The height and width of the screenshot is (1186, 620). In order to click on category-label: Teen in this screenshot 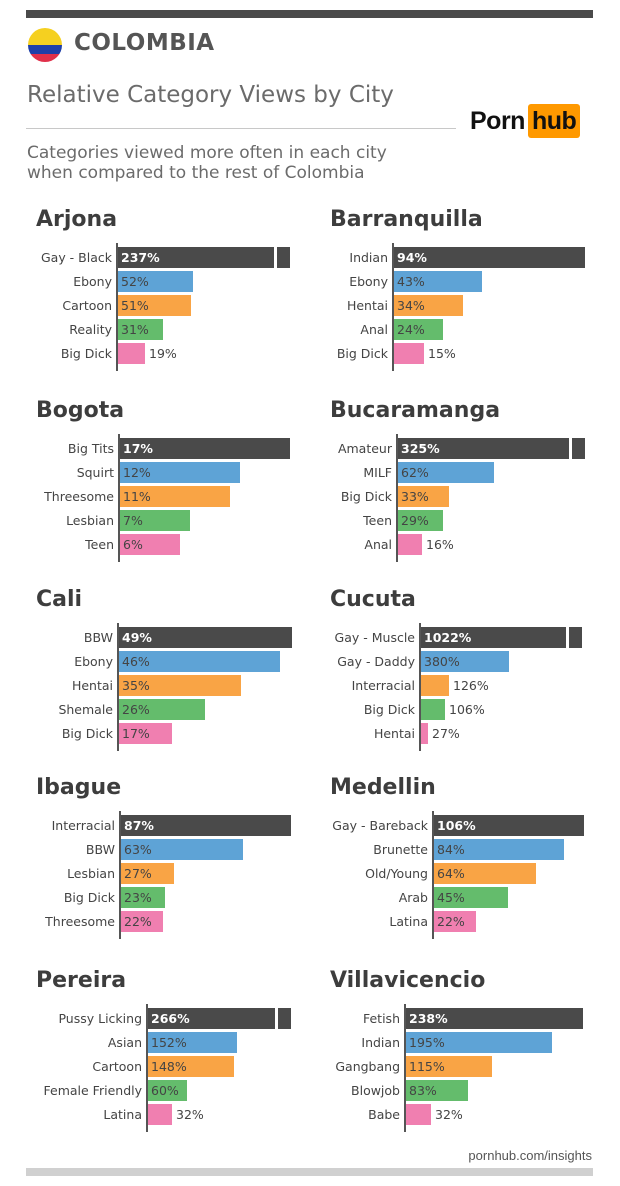, I will do `click(99, 544)`.